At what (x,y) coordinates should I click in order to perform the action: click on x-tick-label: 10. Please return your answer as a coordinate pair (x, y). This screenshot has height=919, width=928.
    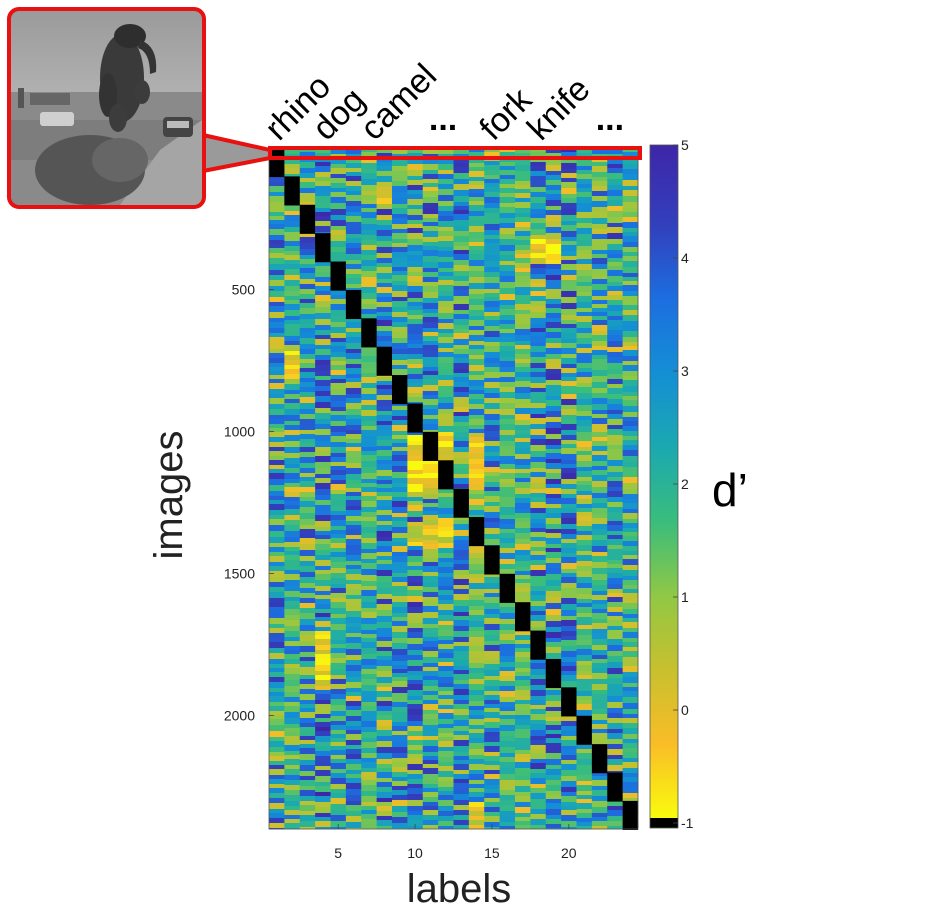
    Looking at the image, I should click on (415, 853).